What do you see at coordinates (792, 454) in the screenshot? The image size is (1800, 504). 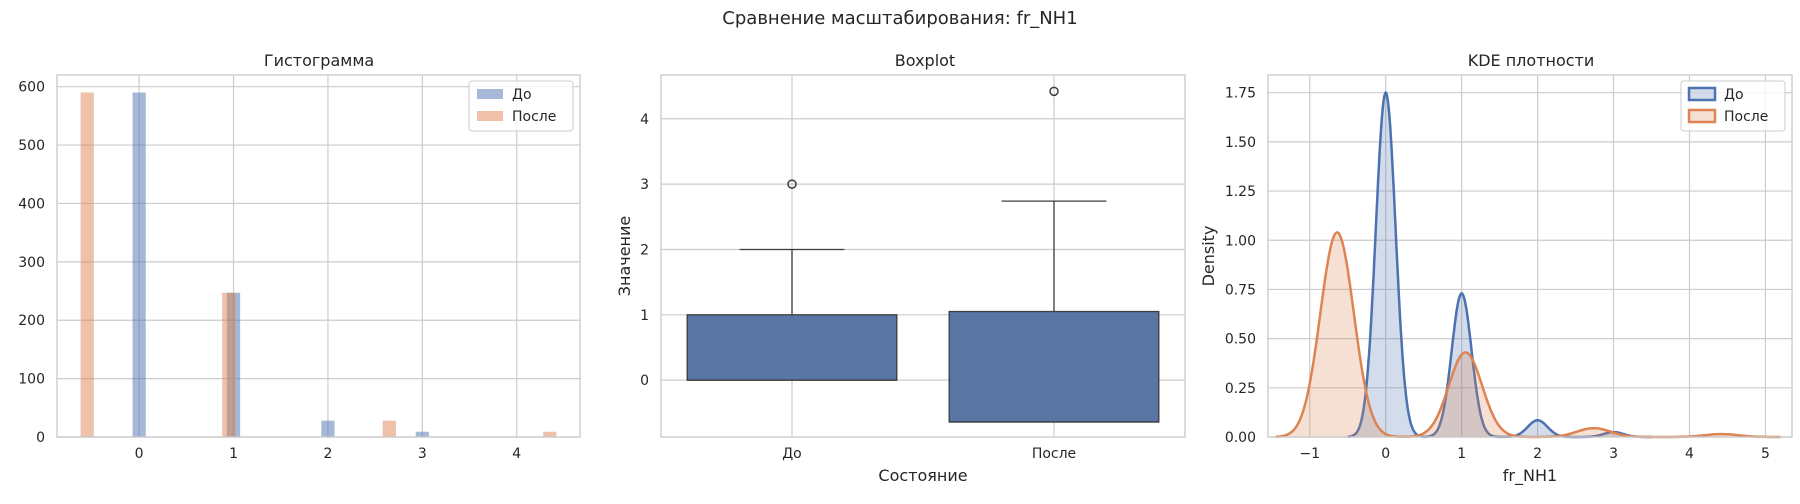 I see `x-tick-label: До` at bounding box center [792, 454].